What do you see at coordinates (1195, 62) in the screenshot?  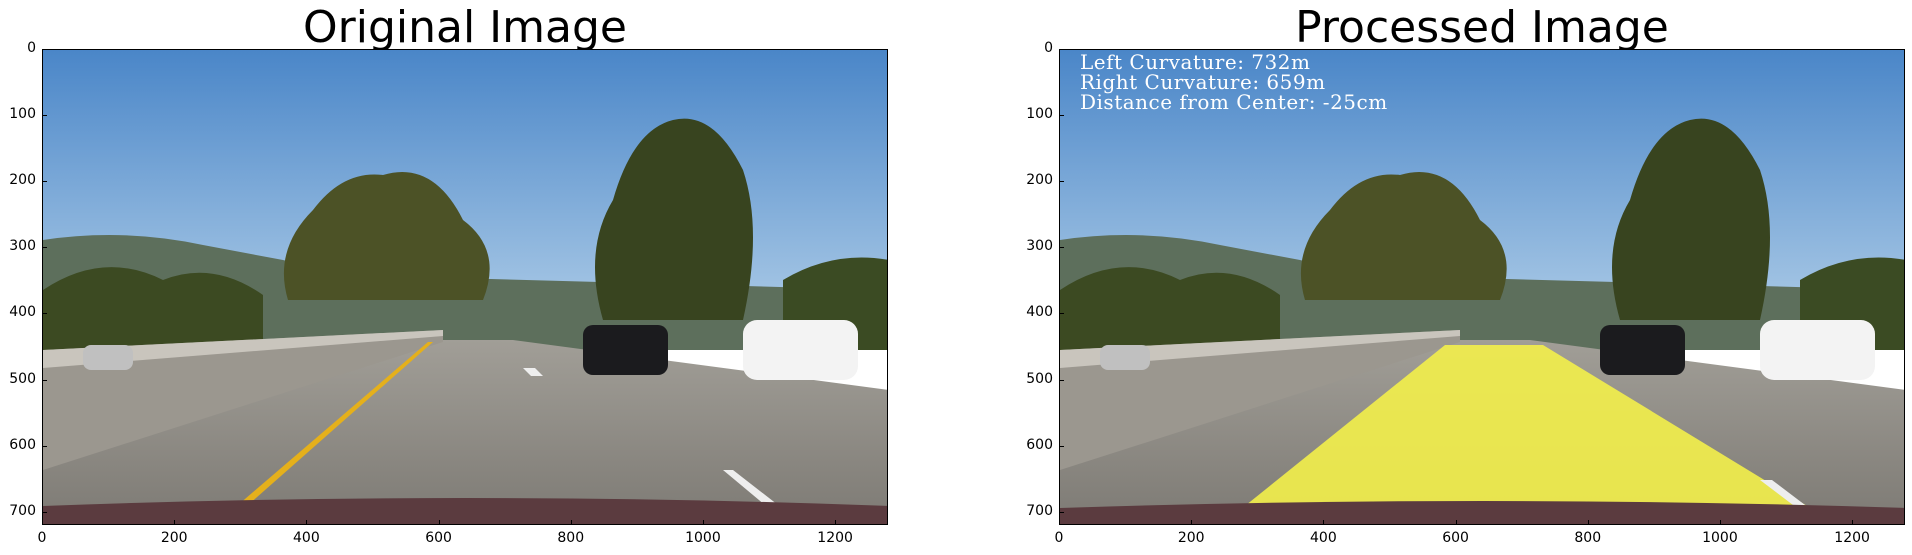 I see `overlay-left-curvature: Left Curvature: 732m` at bounding box center [1195, 62].